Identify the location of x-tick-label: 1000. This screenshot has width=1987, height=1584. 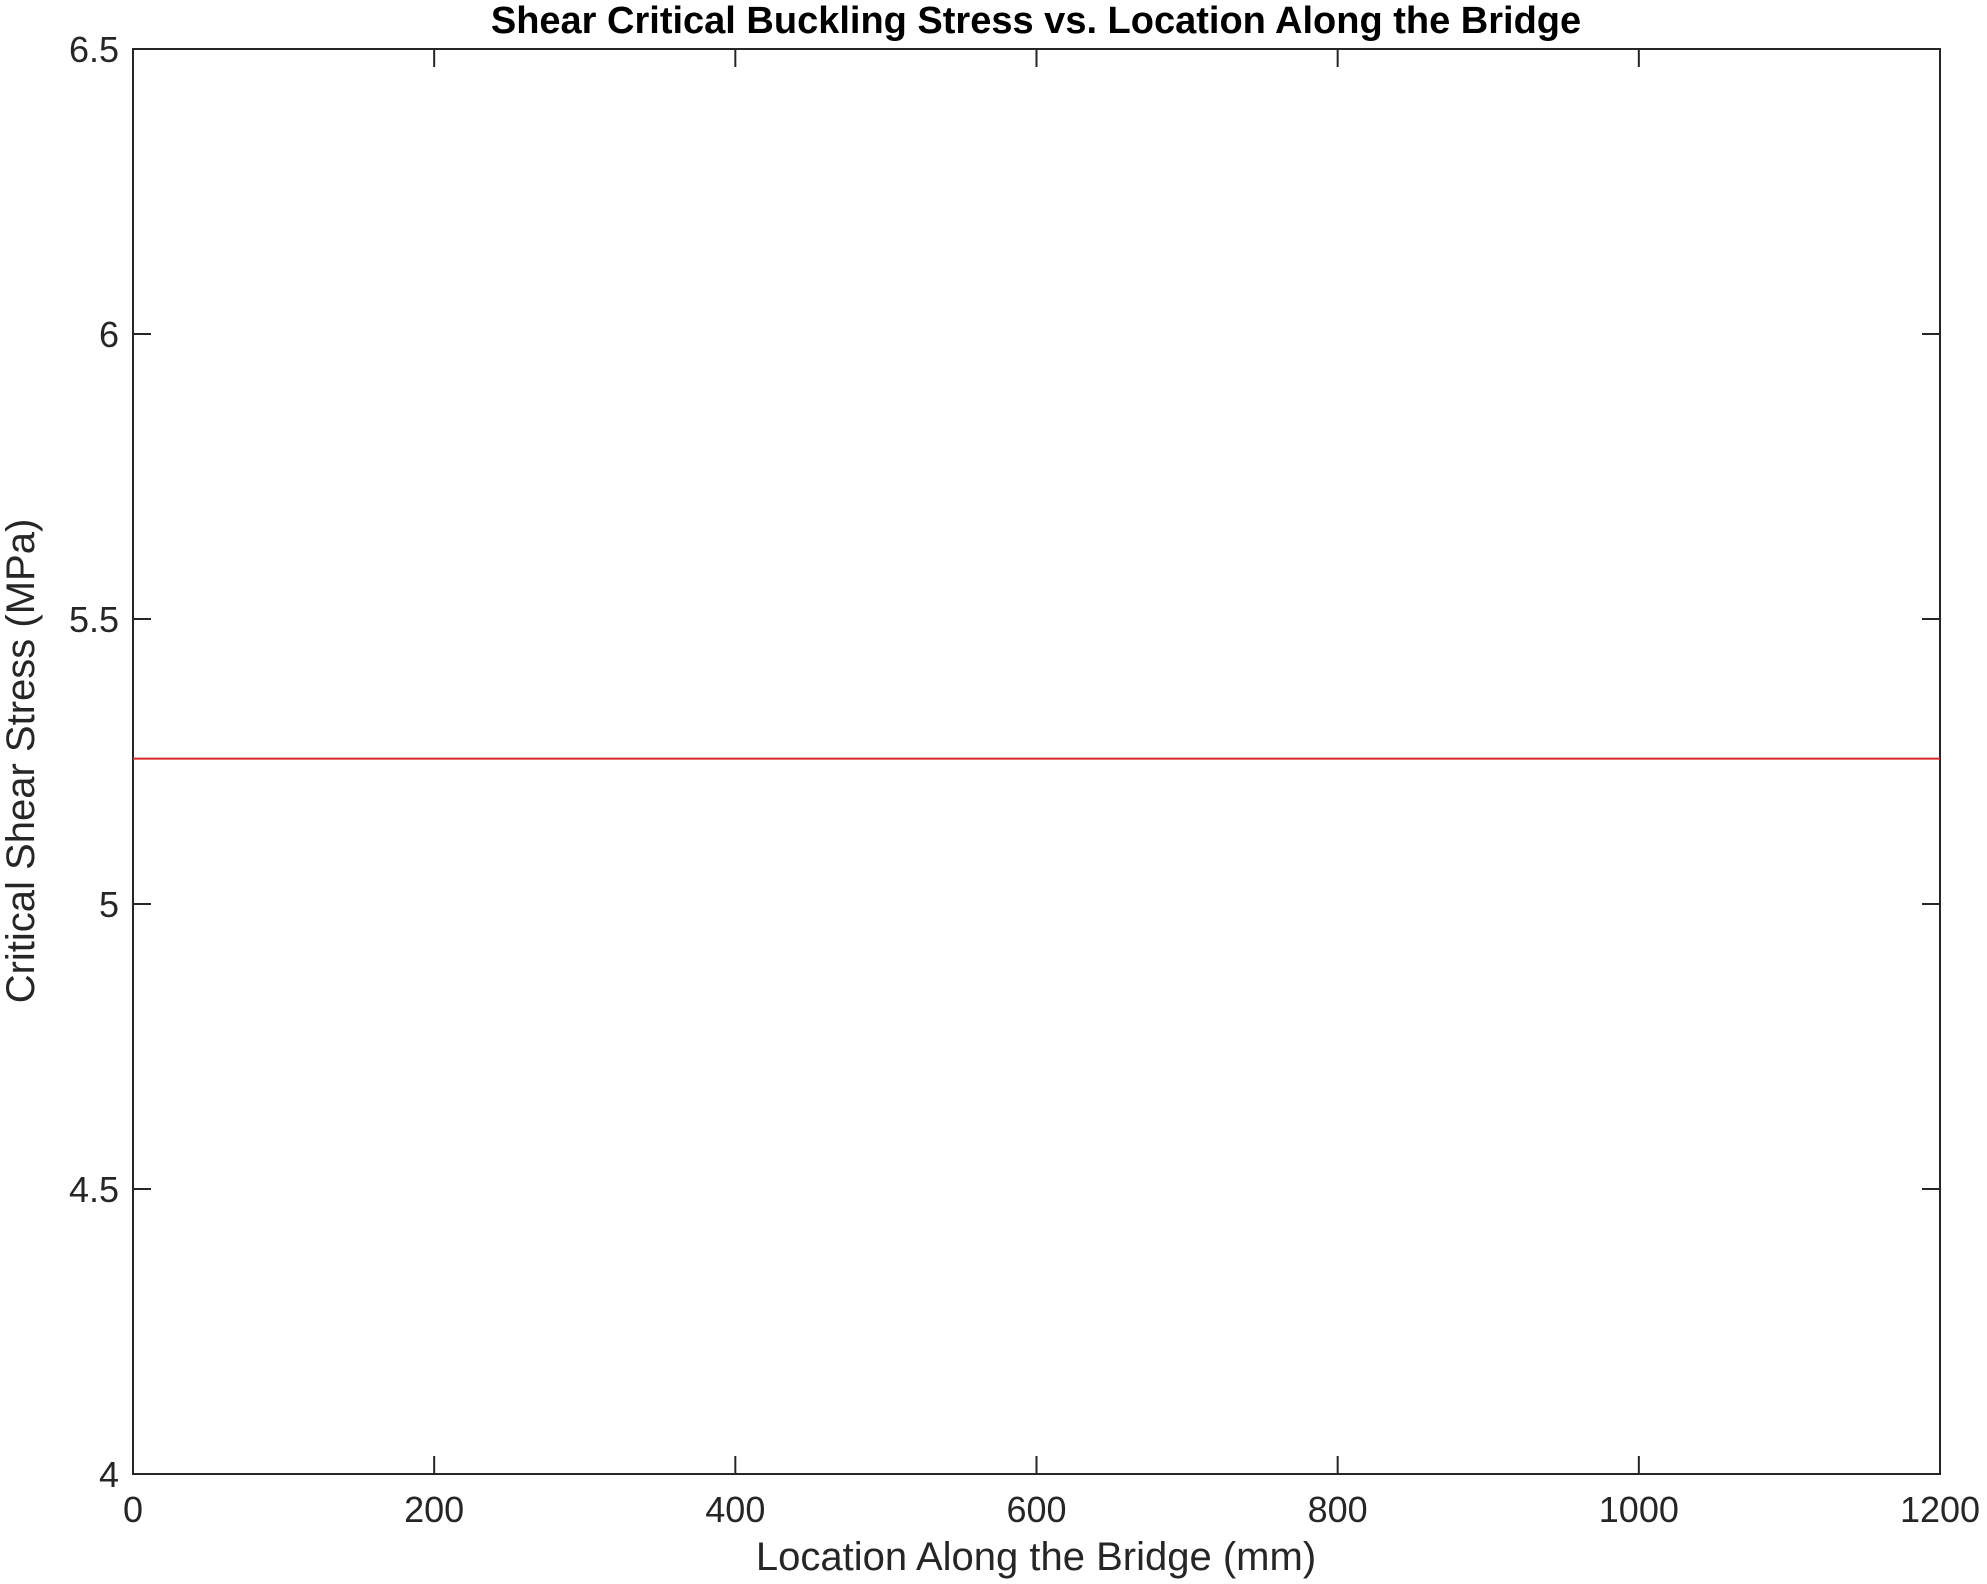
(1639, 1509).